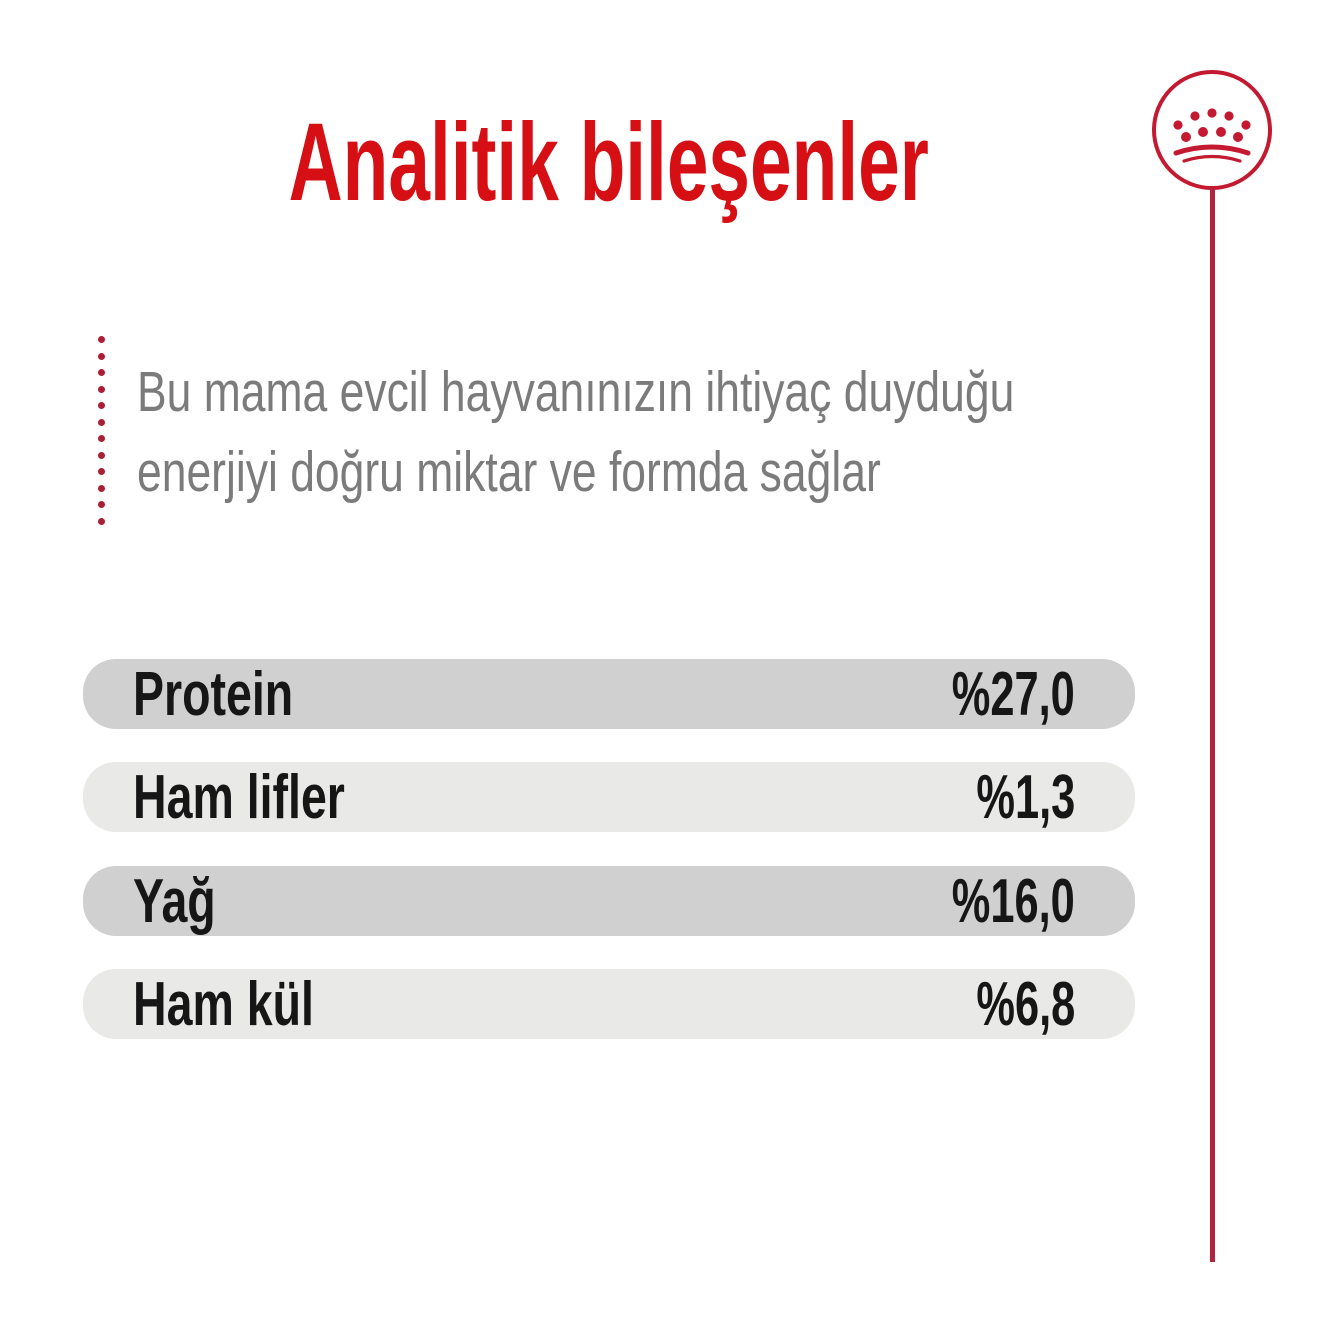  I want to click on row-value: %27,0, so click(1013, 694).